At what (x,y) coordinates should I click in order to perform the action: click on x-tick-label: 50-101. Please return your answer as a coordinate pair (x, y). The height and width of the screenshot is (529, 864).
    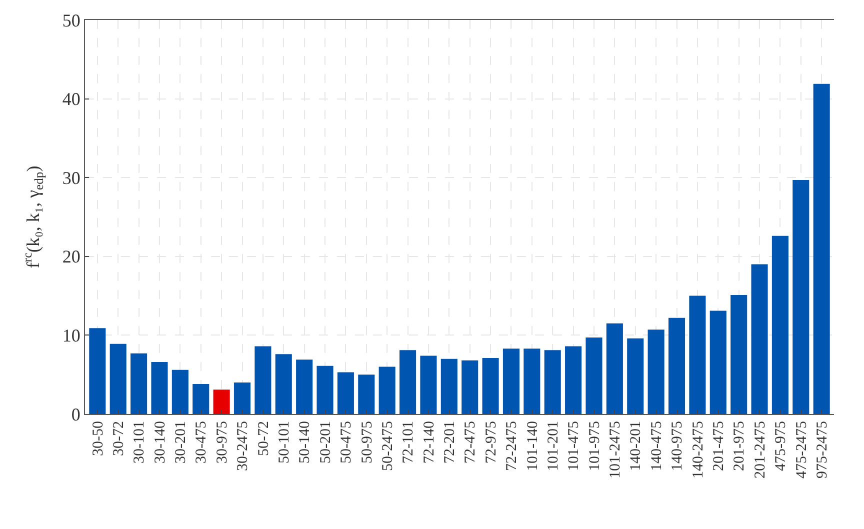
    Looking at the image, I should click on (284, 442).